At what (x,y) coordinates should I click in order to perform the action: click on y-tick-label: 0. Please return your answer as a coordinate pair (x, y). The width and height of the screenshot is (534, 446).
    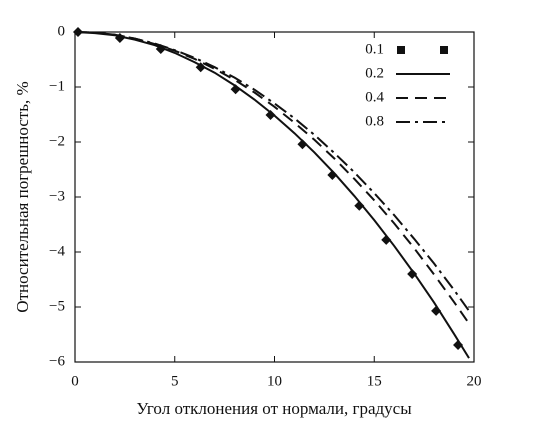
    Looking at the image, I should click on (62, 31).